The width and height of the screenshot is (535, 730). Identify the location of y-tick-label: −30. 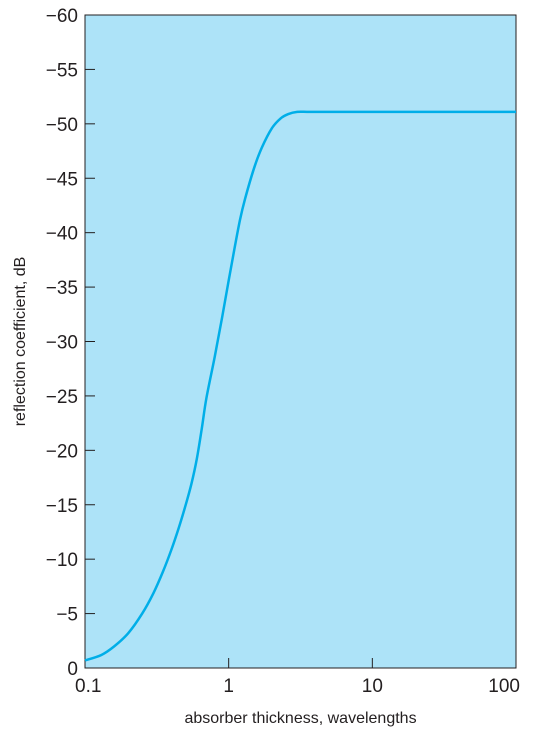
(62, 343).